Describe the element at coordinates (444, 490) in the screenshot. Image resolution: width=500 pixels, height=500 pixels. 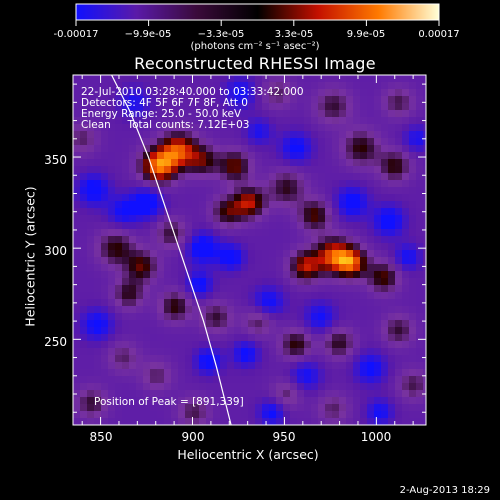
I see `plot-date-stamp: 2-Aug-2013 18:29` at that location.